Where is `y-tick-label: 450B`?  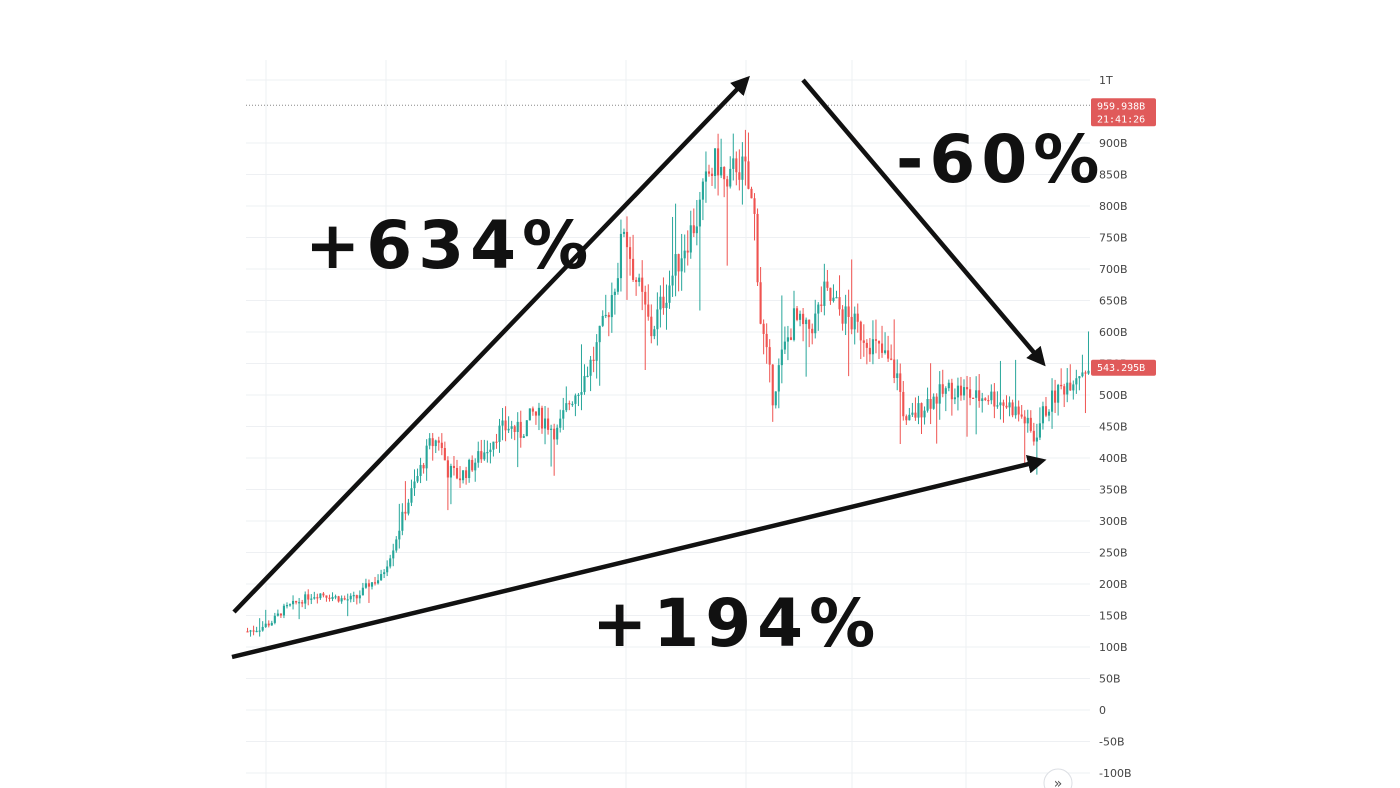 y-tick-label: 450B is located at coordinates (1113, 427).